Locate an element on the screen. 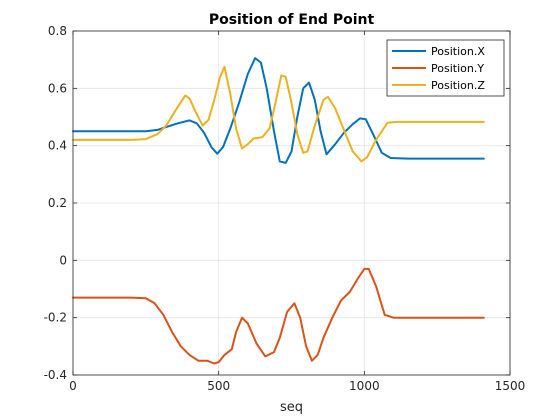 This screenshot has width=560, height=420. y-tick-label: 0.8 is located at coordinates (57, 31).